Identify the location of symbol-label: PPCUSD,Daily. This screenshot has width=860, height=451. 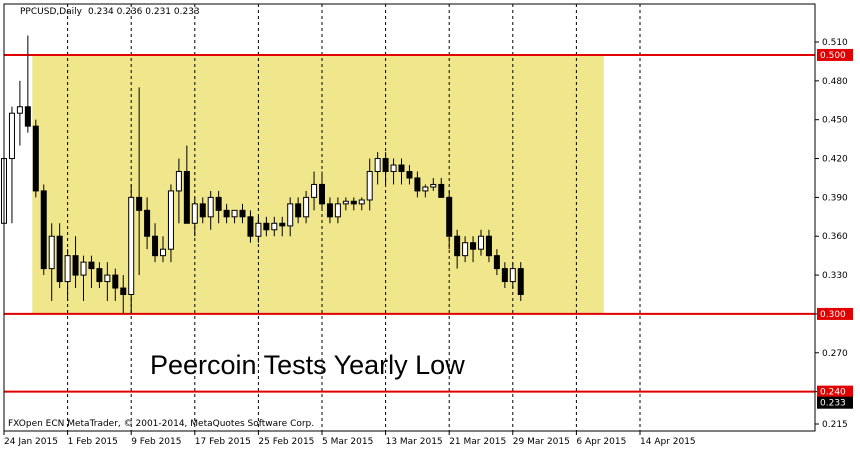
(51, 12).